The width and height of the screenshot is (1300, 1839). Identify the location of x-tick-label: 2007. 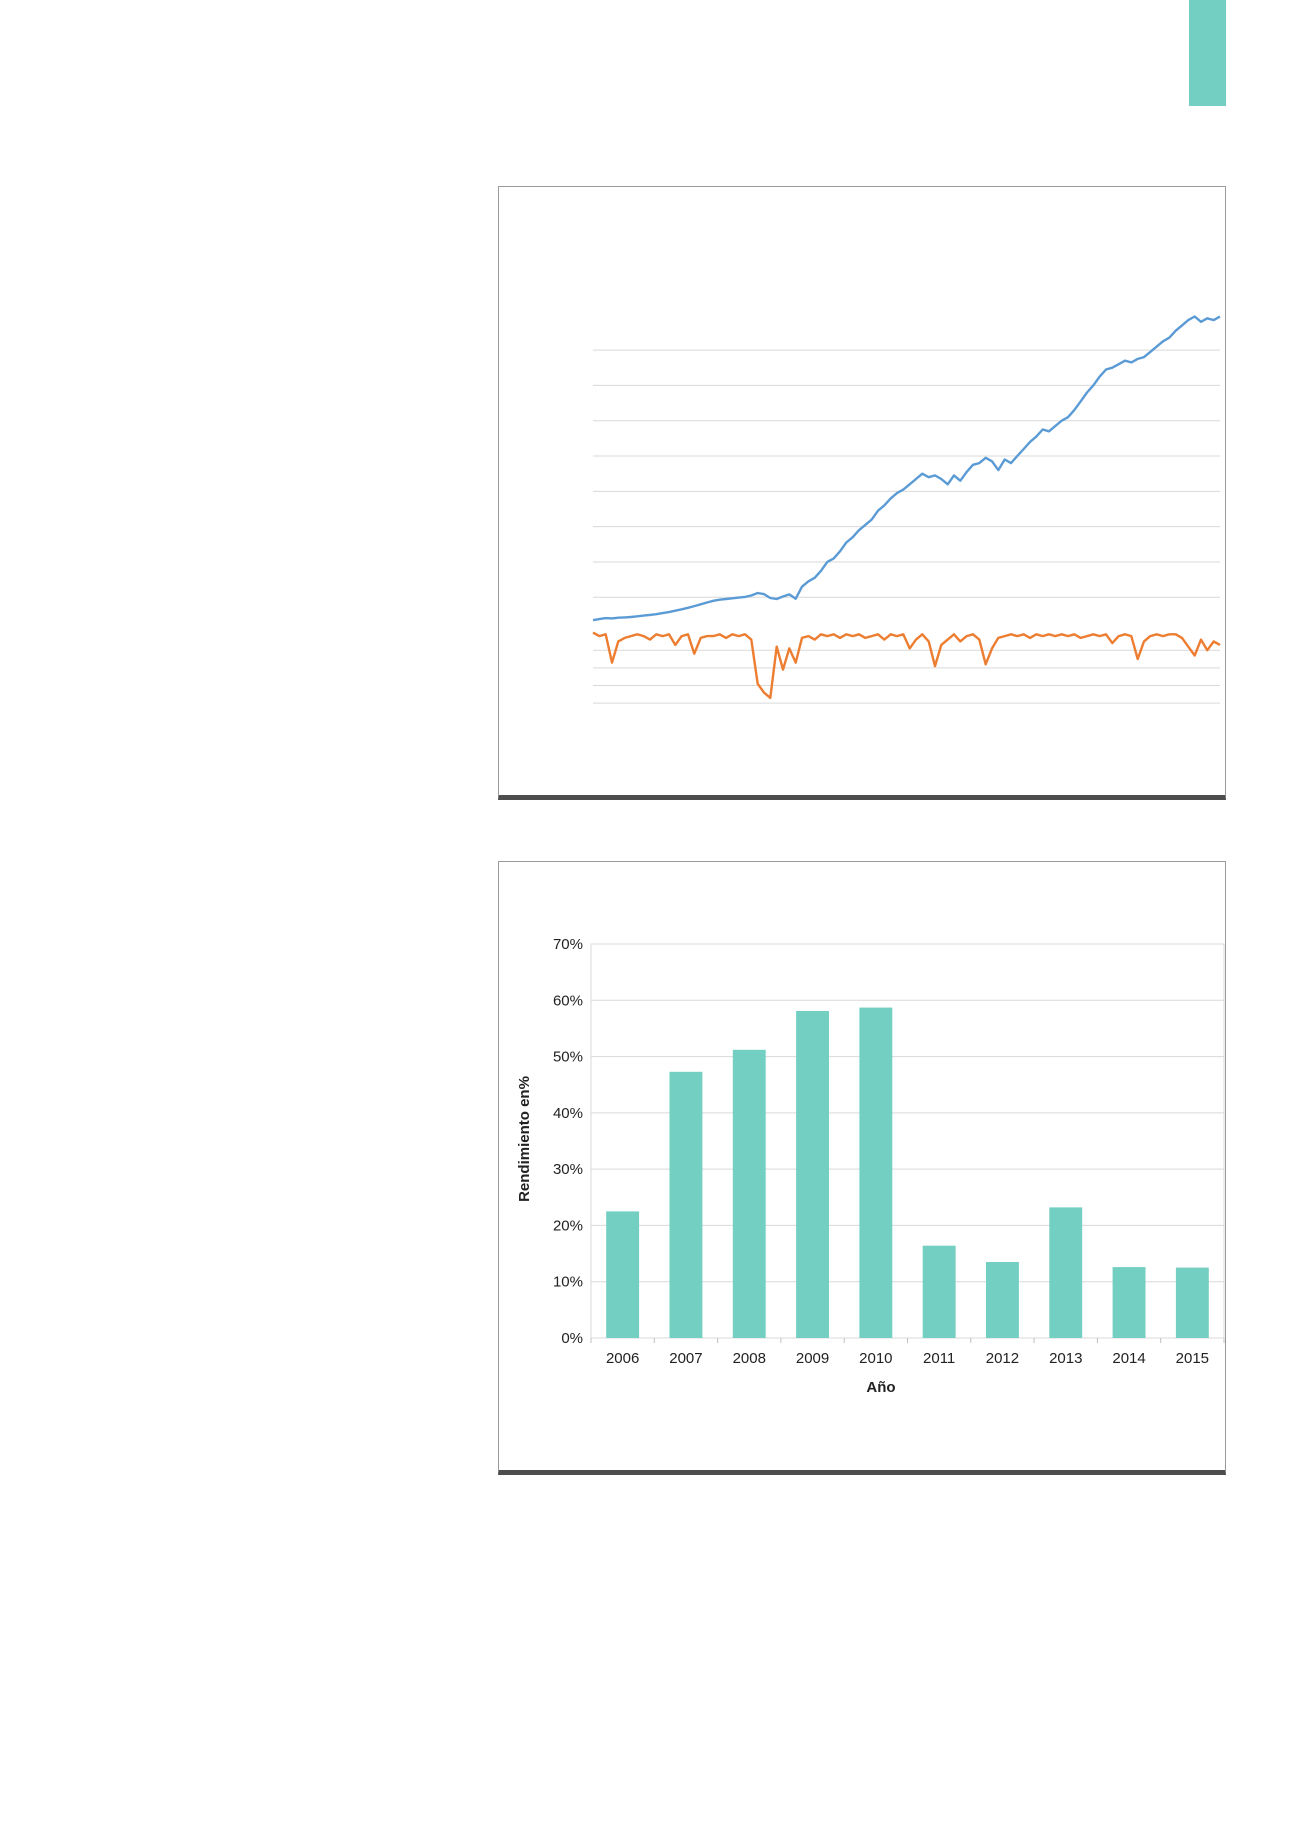
(685, 1358).